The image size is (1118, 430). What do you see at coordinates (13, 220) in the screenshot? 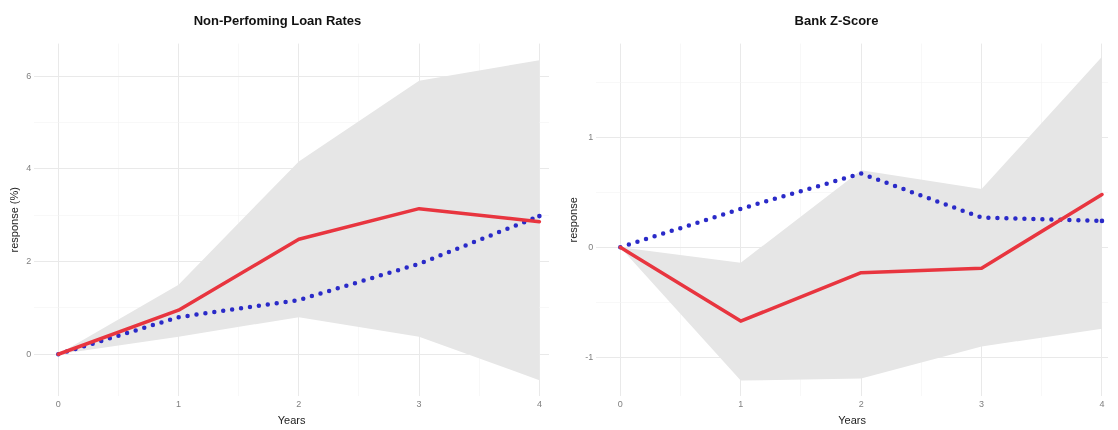
I see `y-axis-title: response (%)` at bounding box center [13, 220].